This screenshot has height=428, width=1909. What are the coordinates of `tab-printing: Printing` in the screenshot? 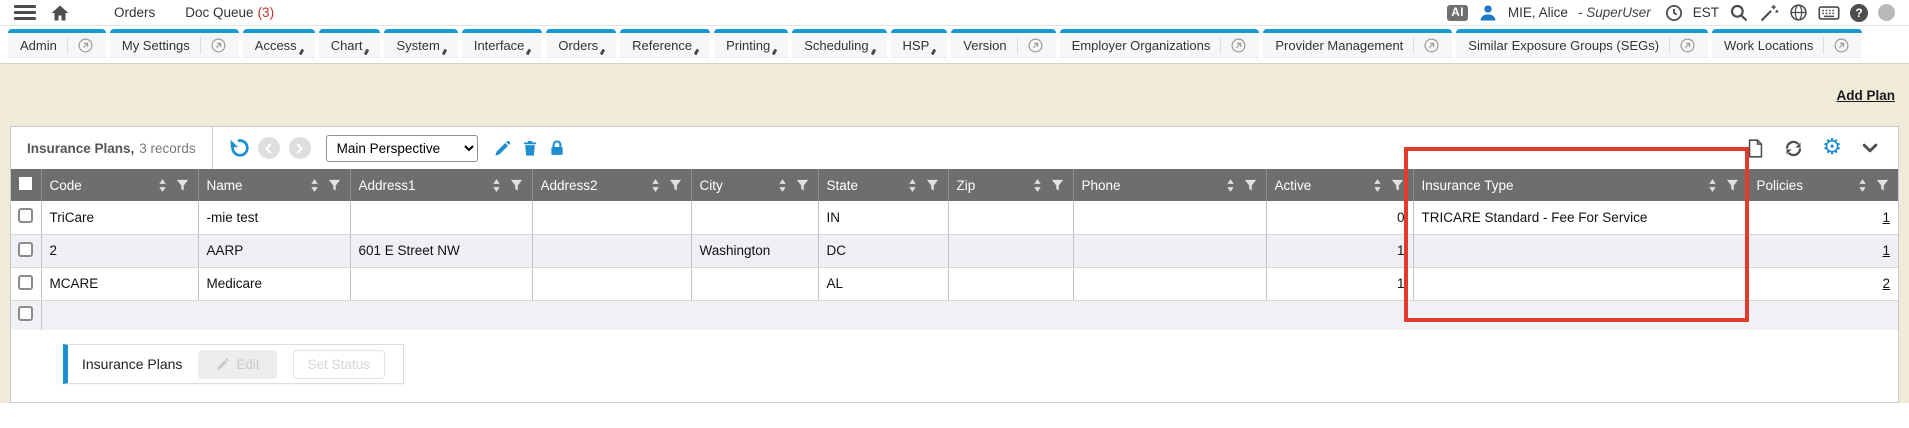 It's located at (751, 43).